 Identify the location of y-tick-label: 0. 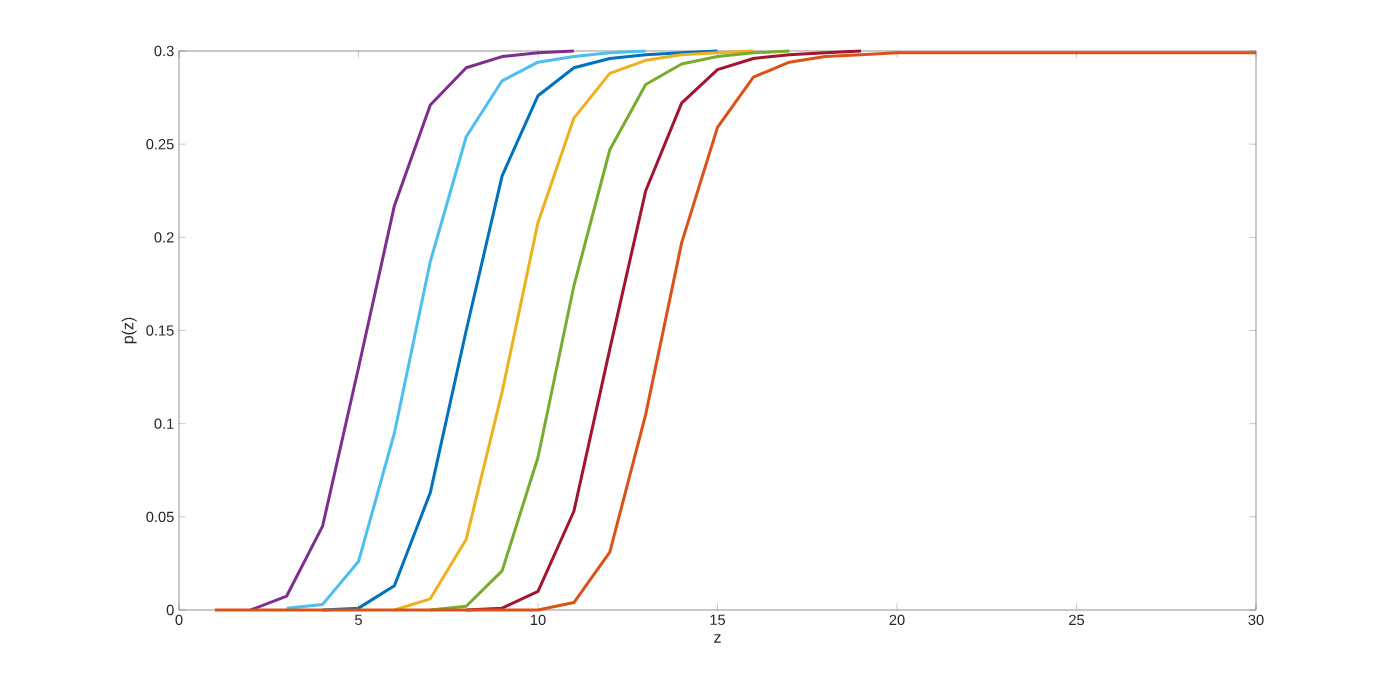
(170, 610).